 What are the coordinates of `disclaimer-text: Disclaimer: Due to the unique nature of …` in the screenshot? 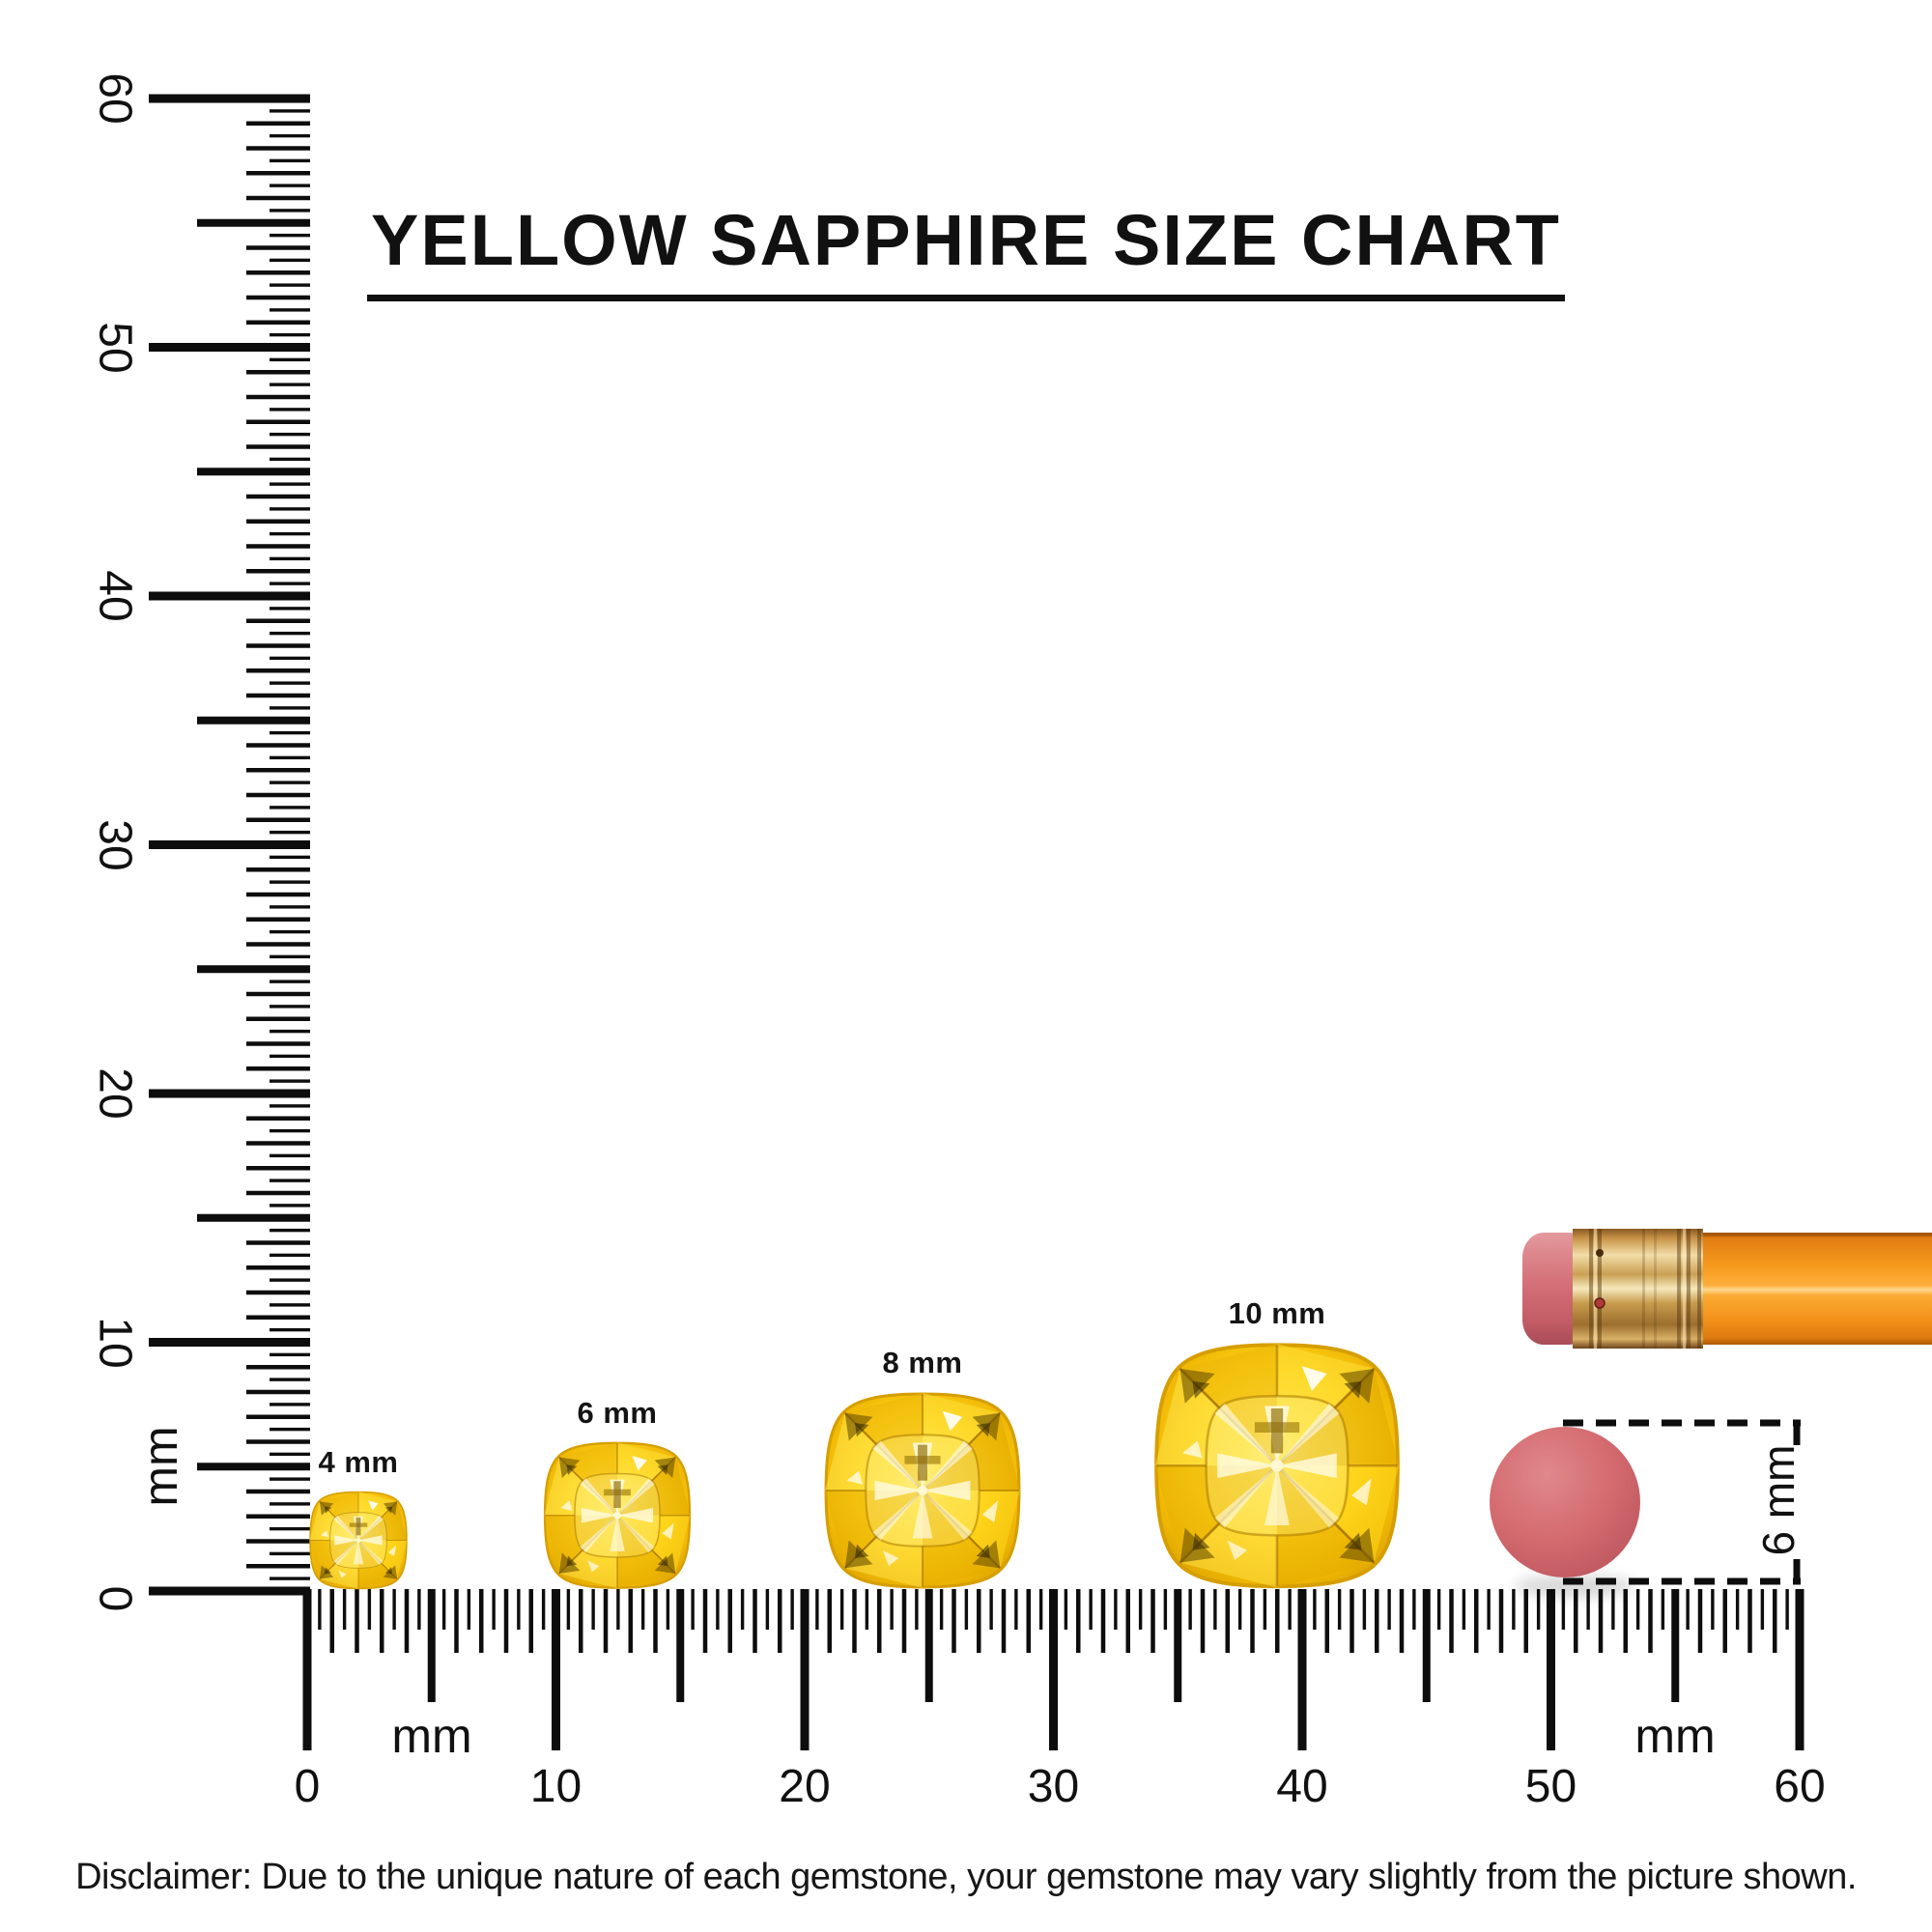 It's located at (966, 1877).